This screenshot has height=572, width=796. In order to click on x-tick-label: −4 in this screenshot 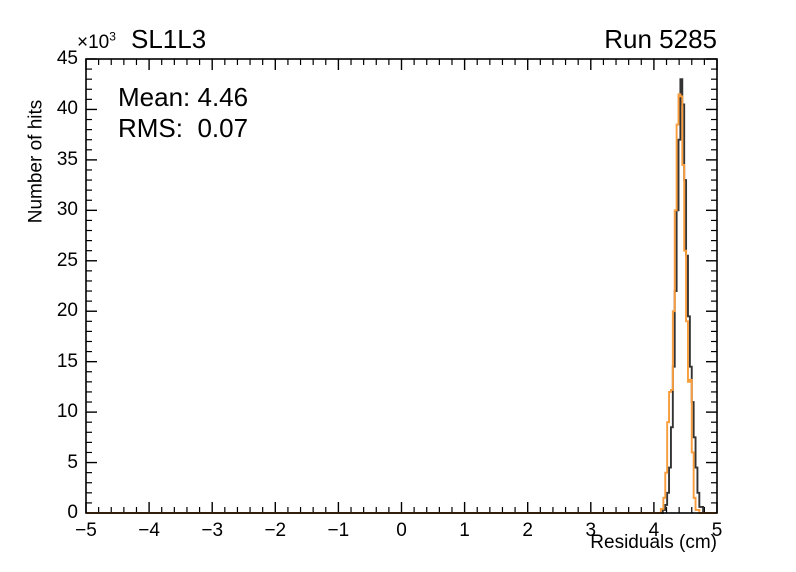, I will do `click(149, 530)`.